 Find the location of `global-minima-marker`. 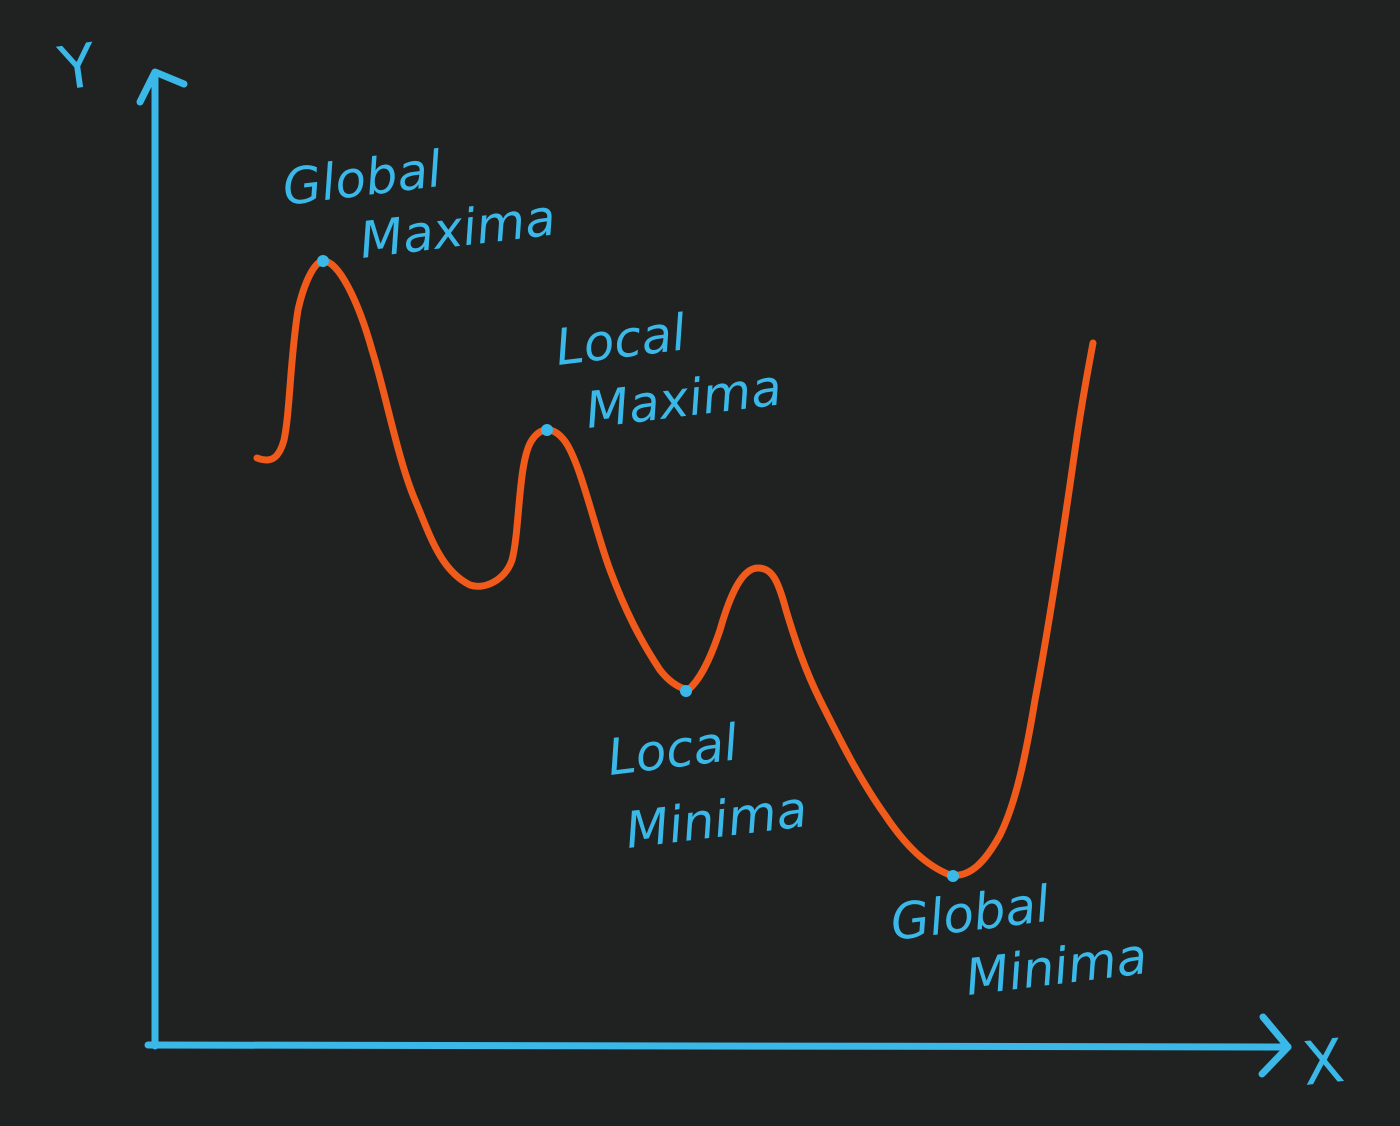

global-minima-marker is located at coordinates (953, 876).